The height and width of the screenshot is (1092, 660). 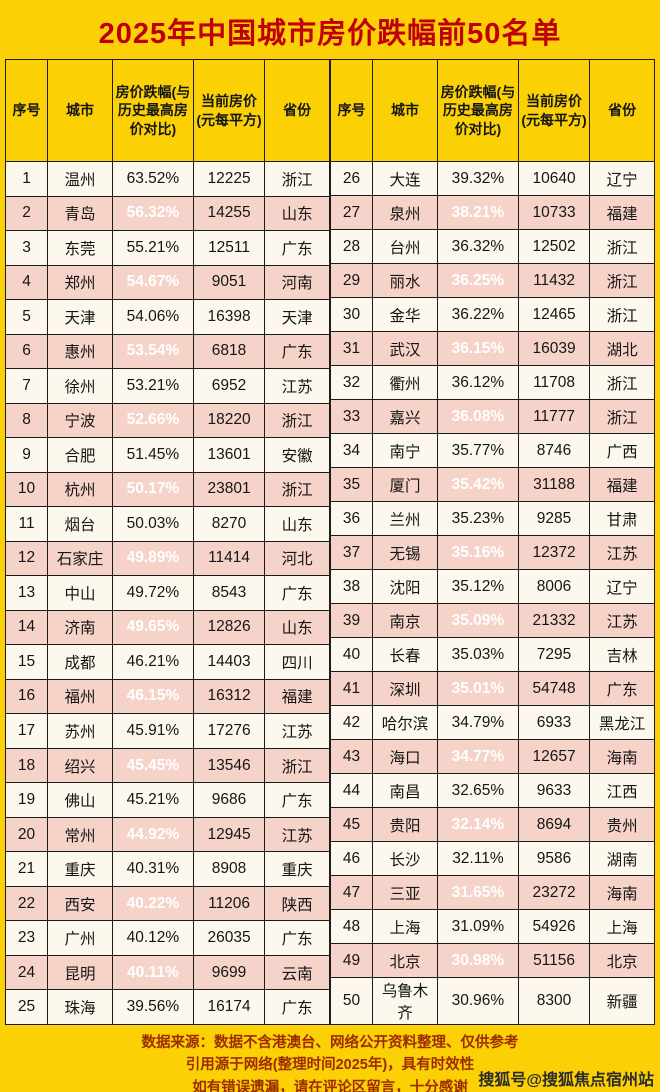 What do you see at coordinates (405, 450) in the screenshot?
I see `city-cell: 南宁` at bounding box center [405, 450].